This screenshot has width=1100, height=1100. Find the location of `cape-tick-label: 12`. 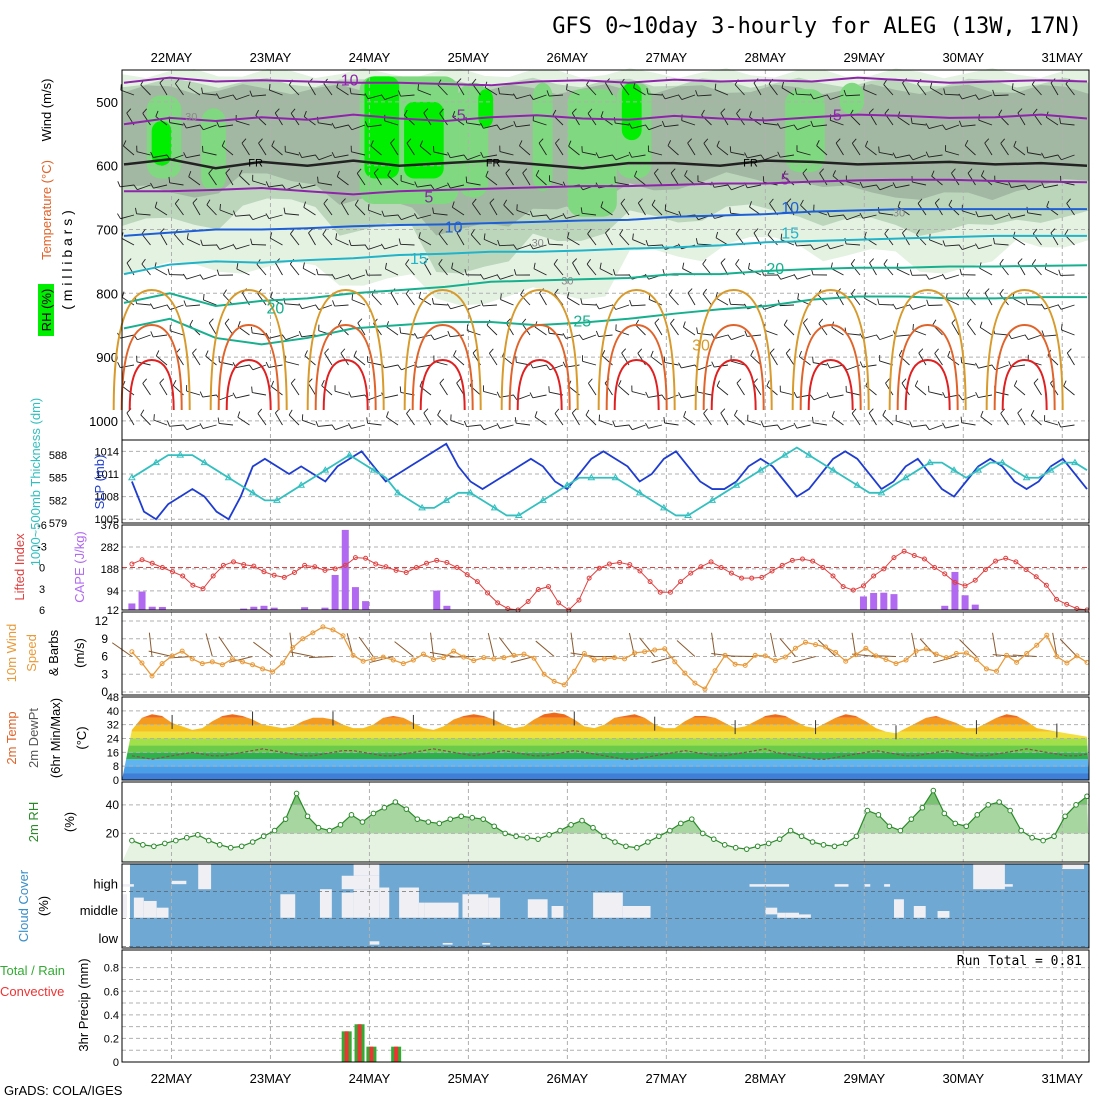

cape-tick-label: 12 is located at coordinates (113, 611).